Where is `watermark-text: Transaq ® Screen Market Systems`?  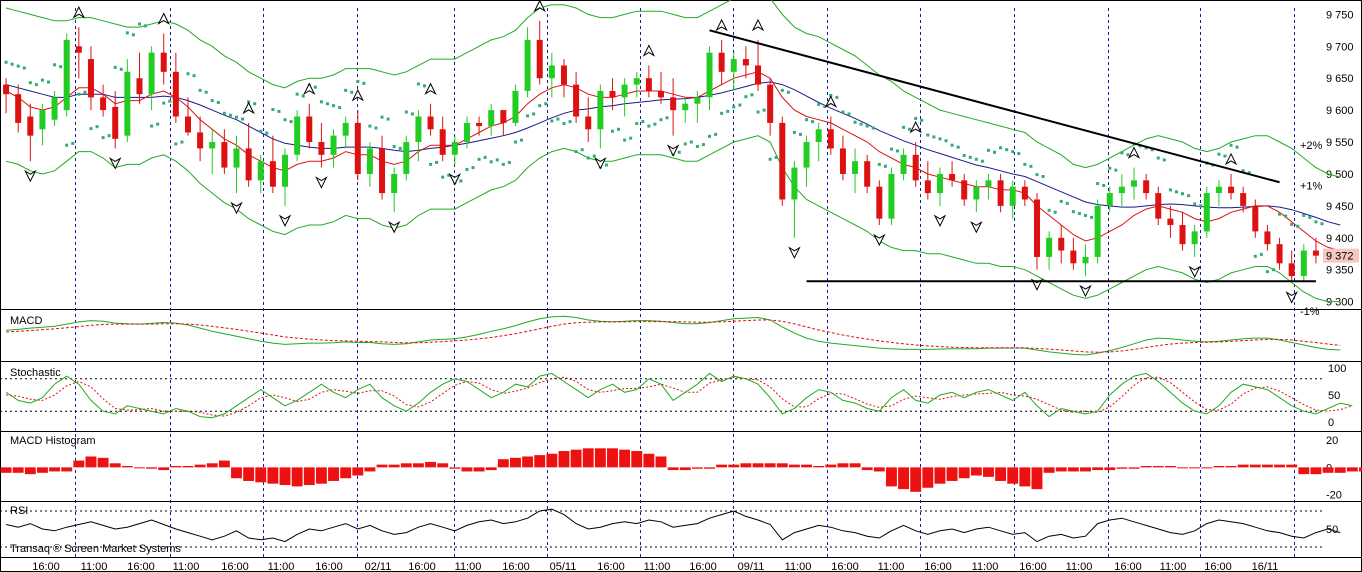 watermark-text: Transaq ® Screen Market Systems is located at coordinates (95, 549).